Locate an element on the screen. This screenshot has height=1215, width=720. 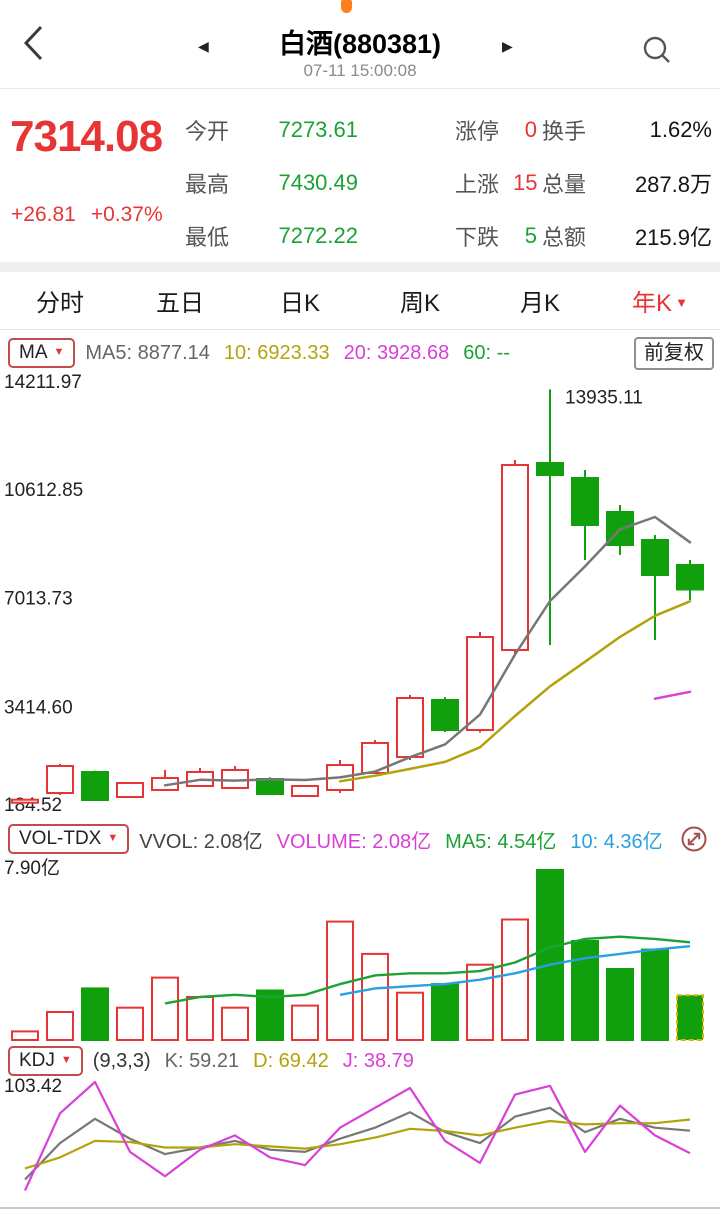
stat-value: 5 is located at coordinates (530, 235).